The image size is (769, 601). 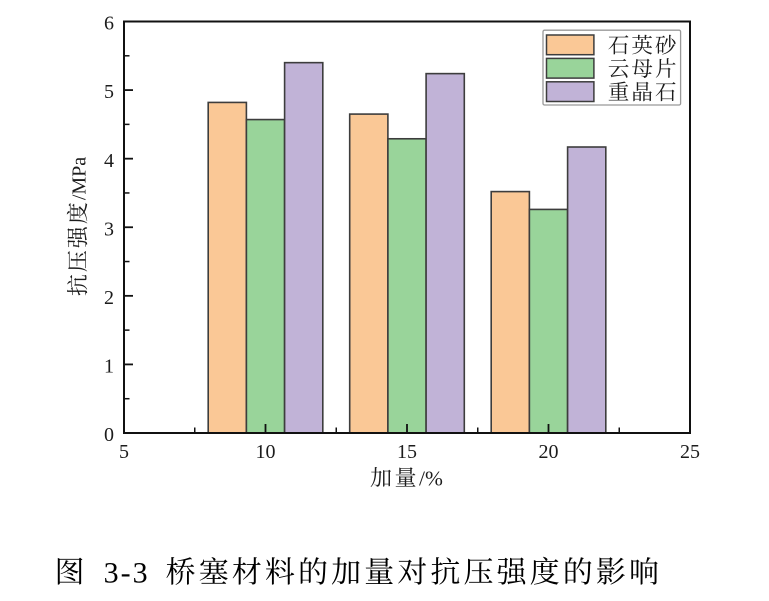 I want to click on bar-series0-group1, so click(x=368, y=273).